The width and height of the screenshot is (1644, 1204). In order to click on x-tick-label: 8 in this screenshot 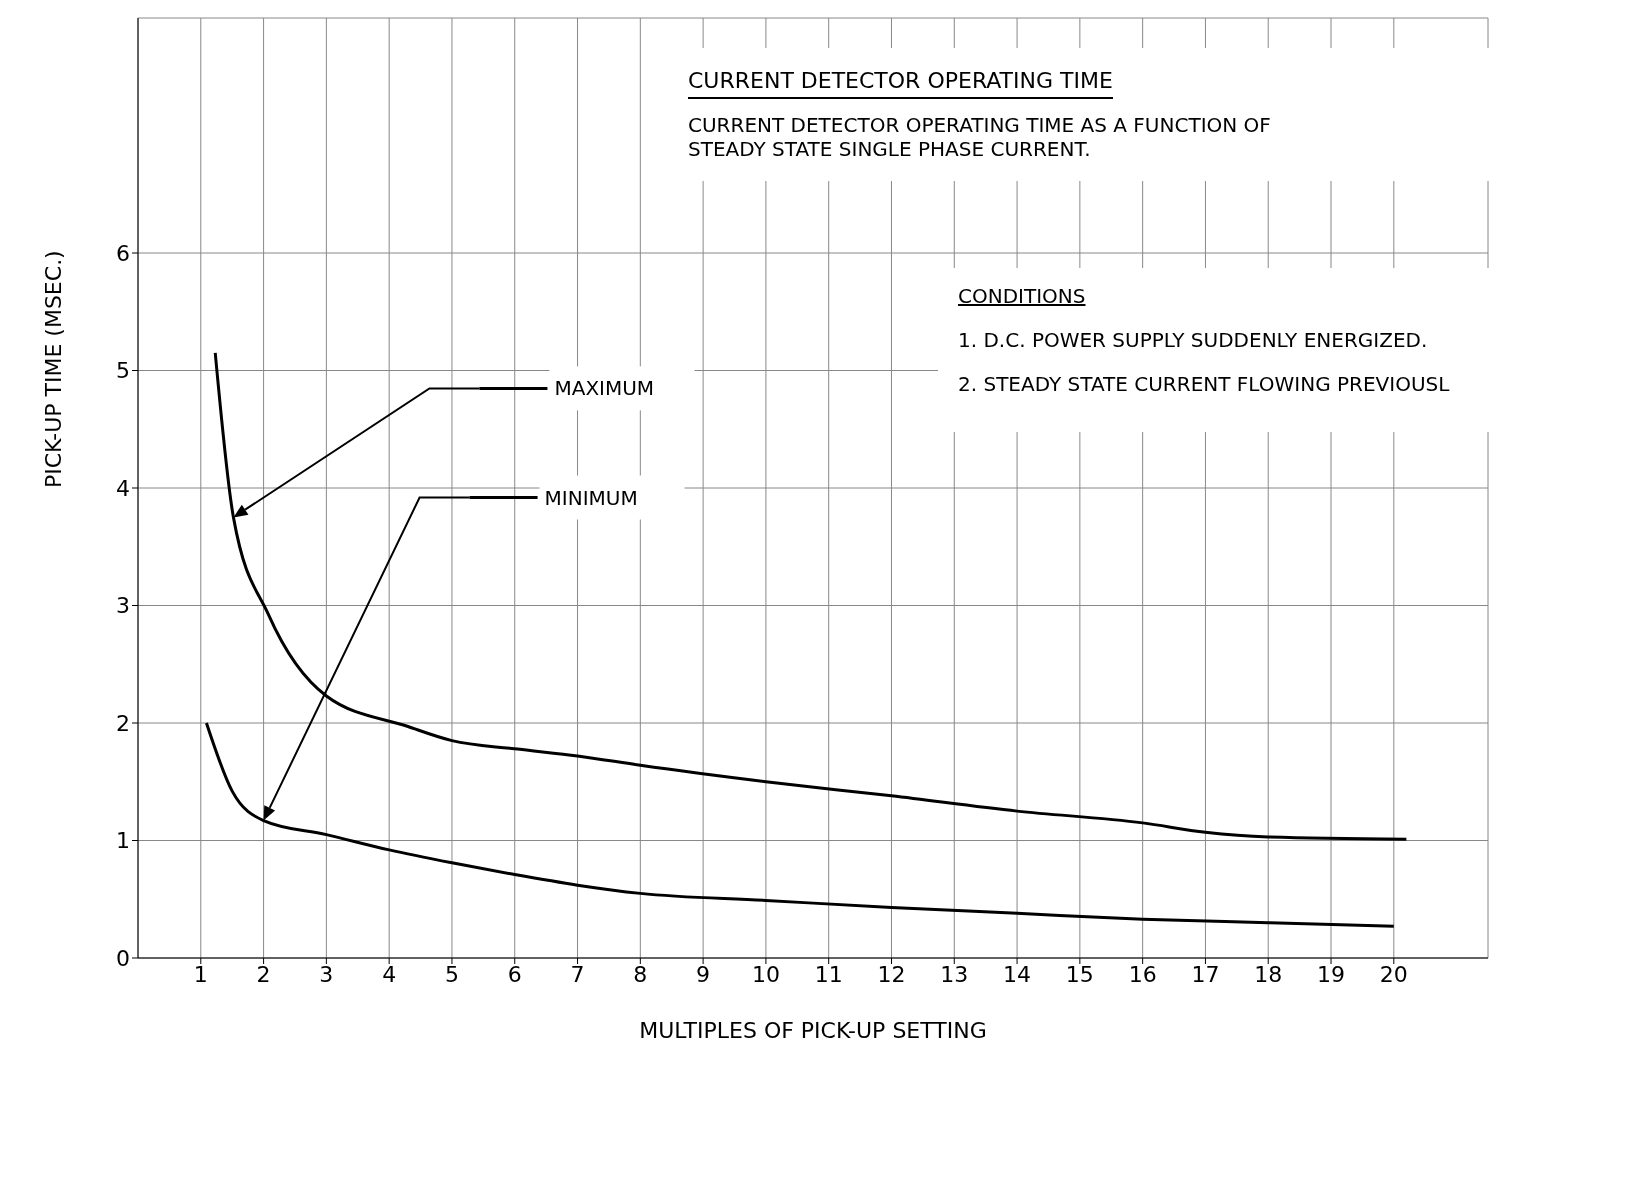, I will do `click(640, 974)`.